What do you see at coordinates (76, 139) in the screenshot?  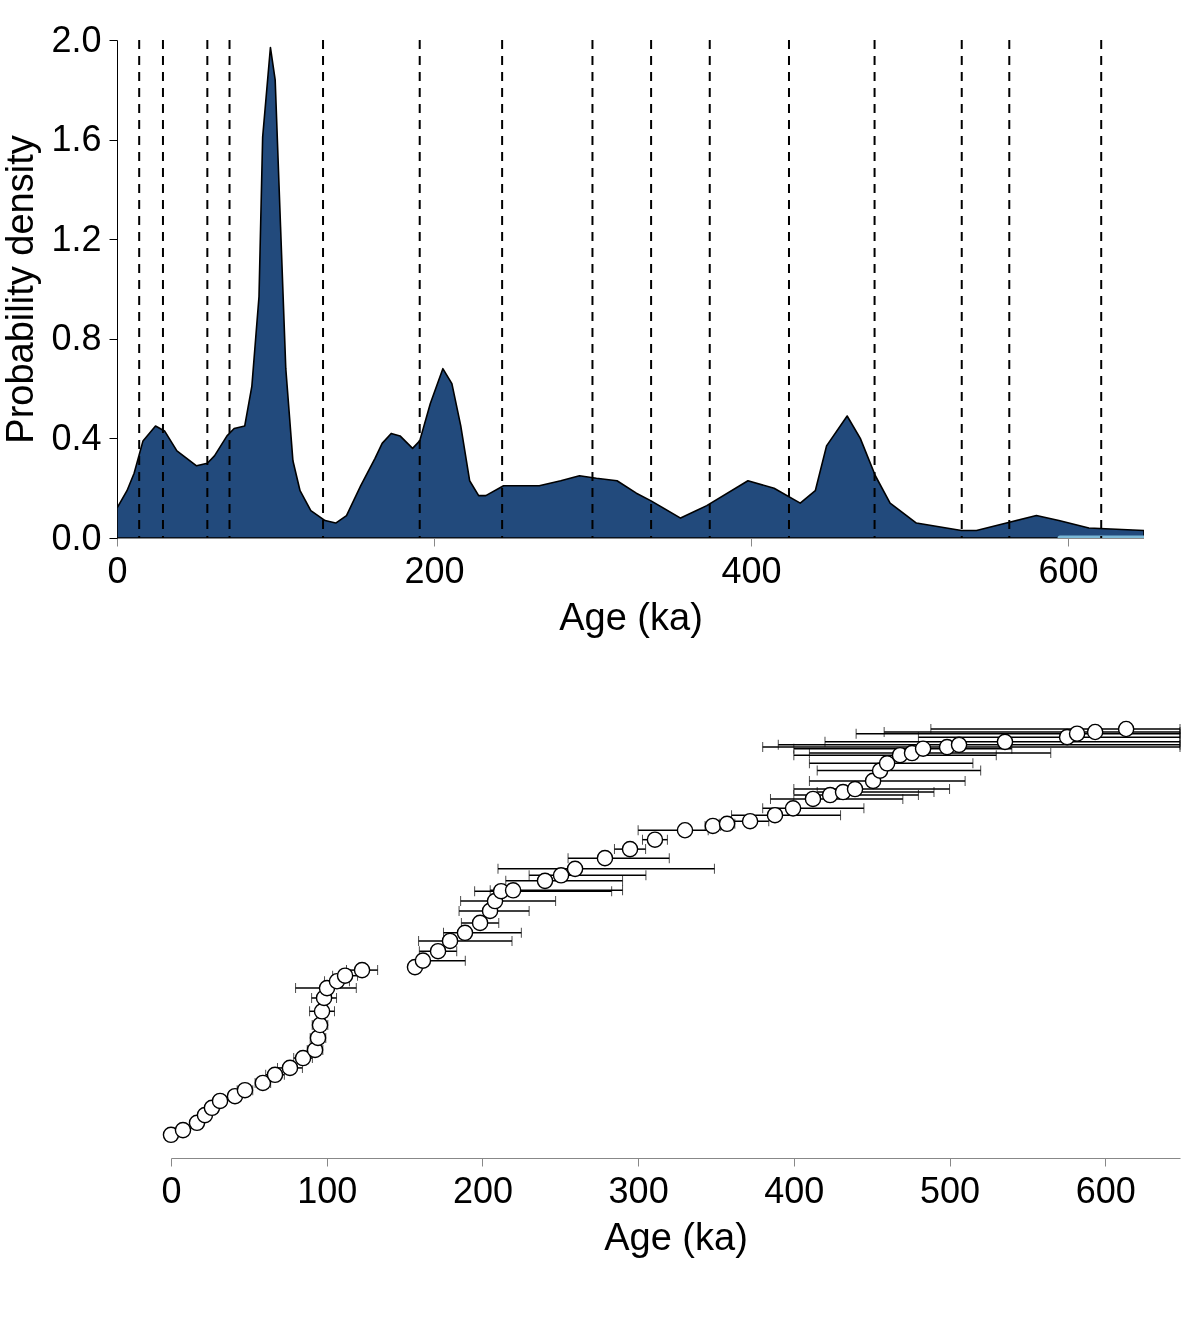 I see `y-tick-label: 1.6` at bounding box center [76, 139].